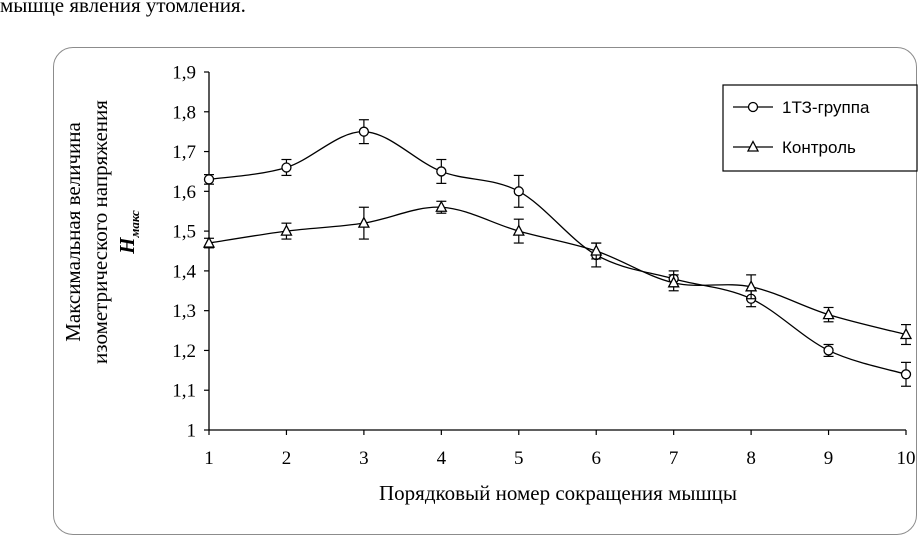 This screenshot has height=542, width=922. I want to click on legend: 1ТЗ-группа Контроль, so click(820, 128).